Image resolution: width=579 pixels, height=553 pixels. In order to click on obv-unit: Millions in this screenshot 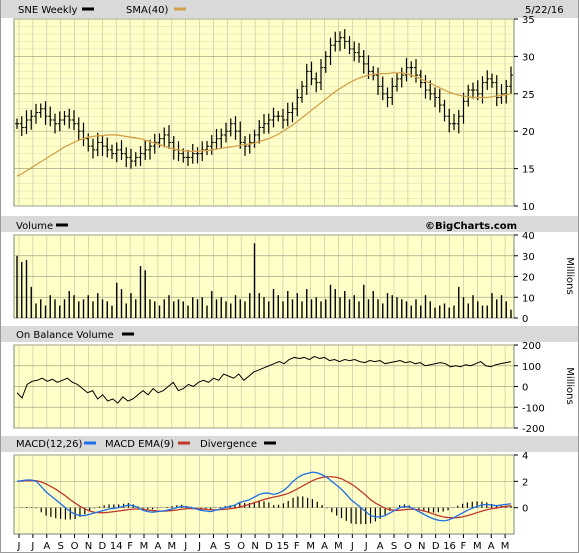, I will do `click(569, 385)`.